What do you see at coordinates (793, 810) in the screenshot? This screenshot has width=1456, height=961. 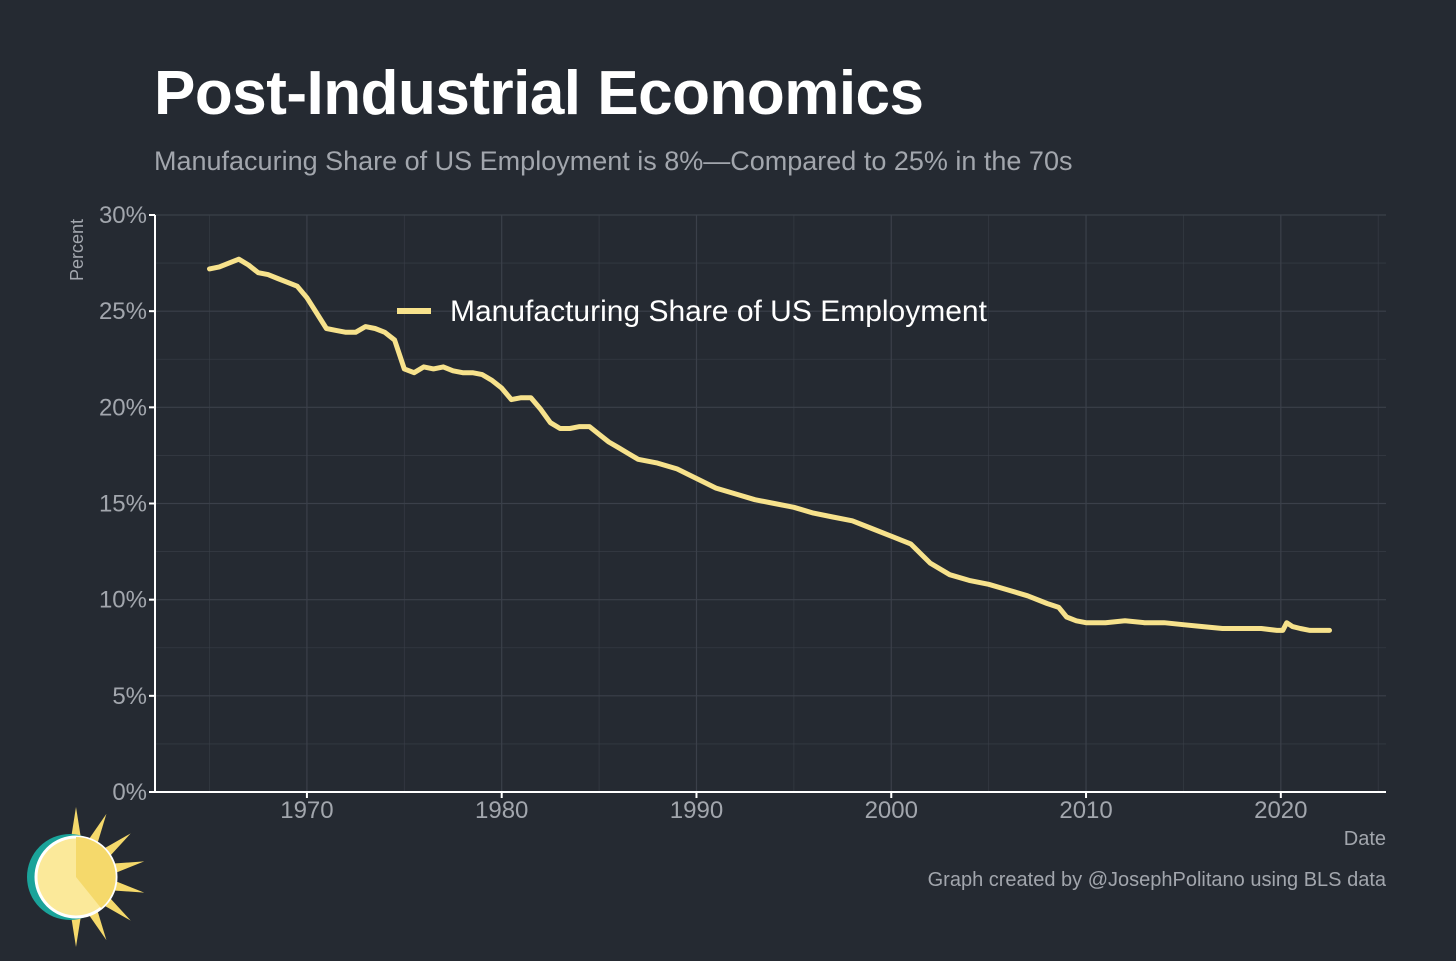 I see `x-tick-labels: 1970 1980 1990 2000 2010 2020` at bounding box center [793, 810].